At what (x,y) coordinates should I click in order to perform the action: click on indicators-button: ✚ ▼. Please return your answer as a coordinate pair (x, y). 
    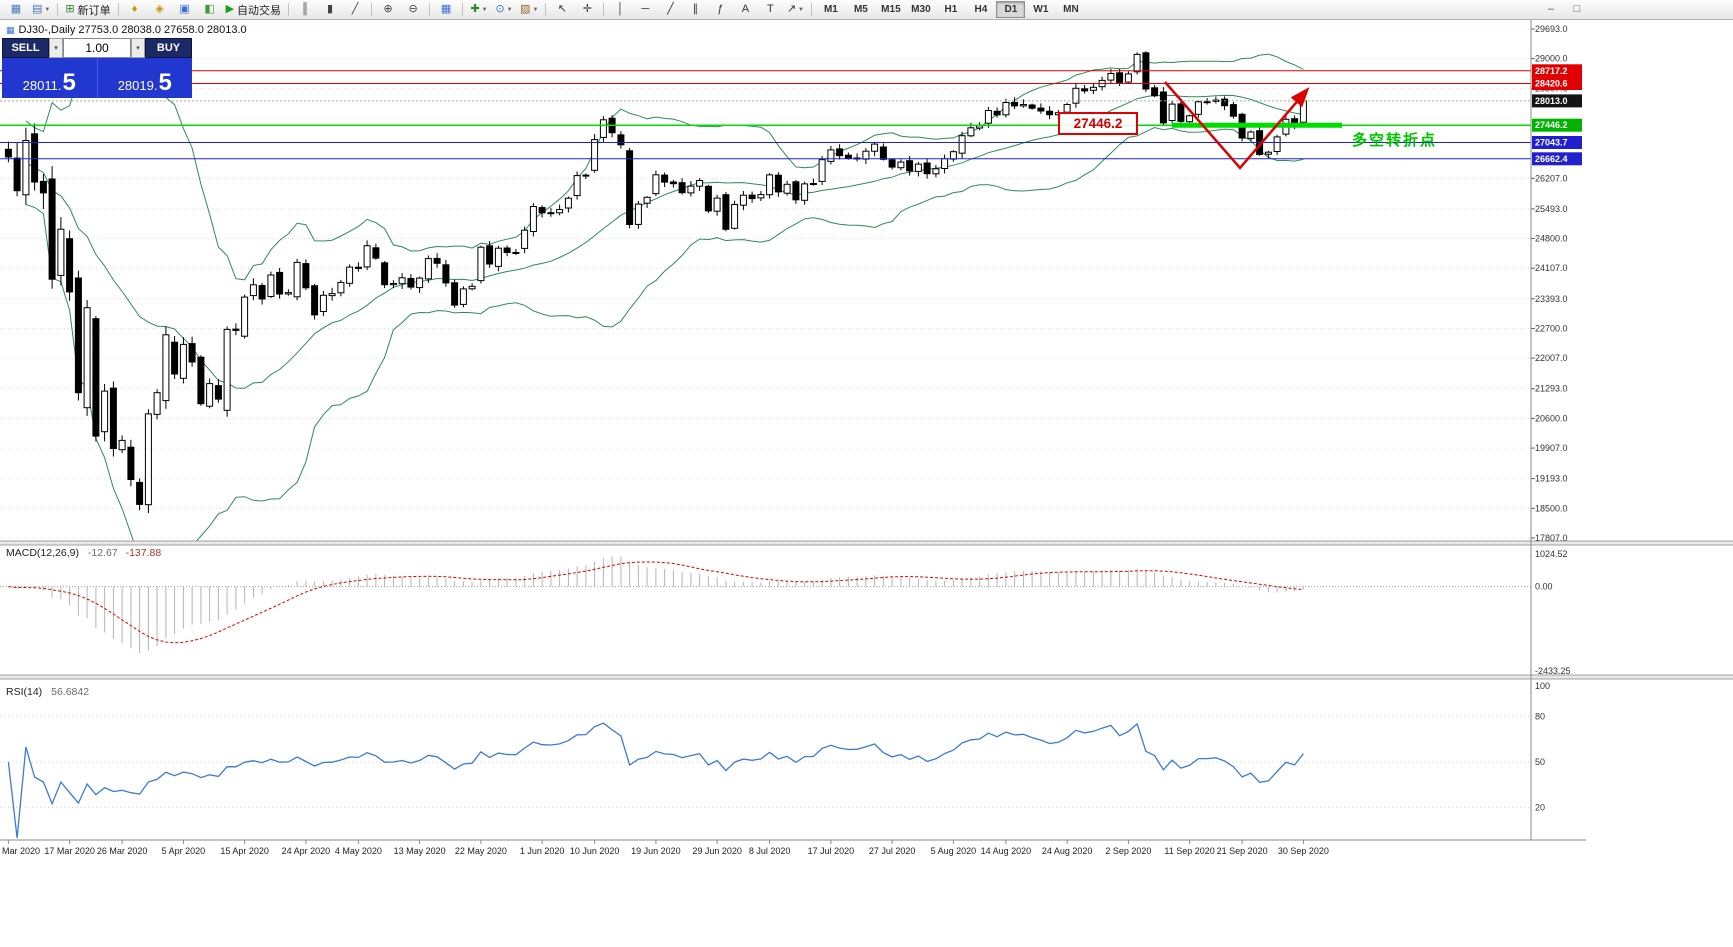
    Looking at the image, I should click on (479, 10).